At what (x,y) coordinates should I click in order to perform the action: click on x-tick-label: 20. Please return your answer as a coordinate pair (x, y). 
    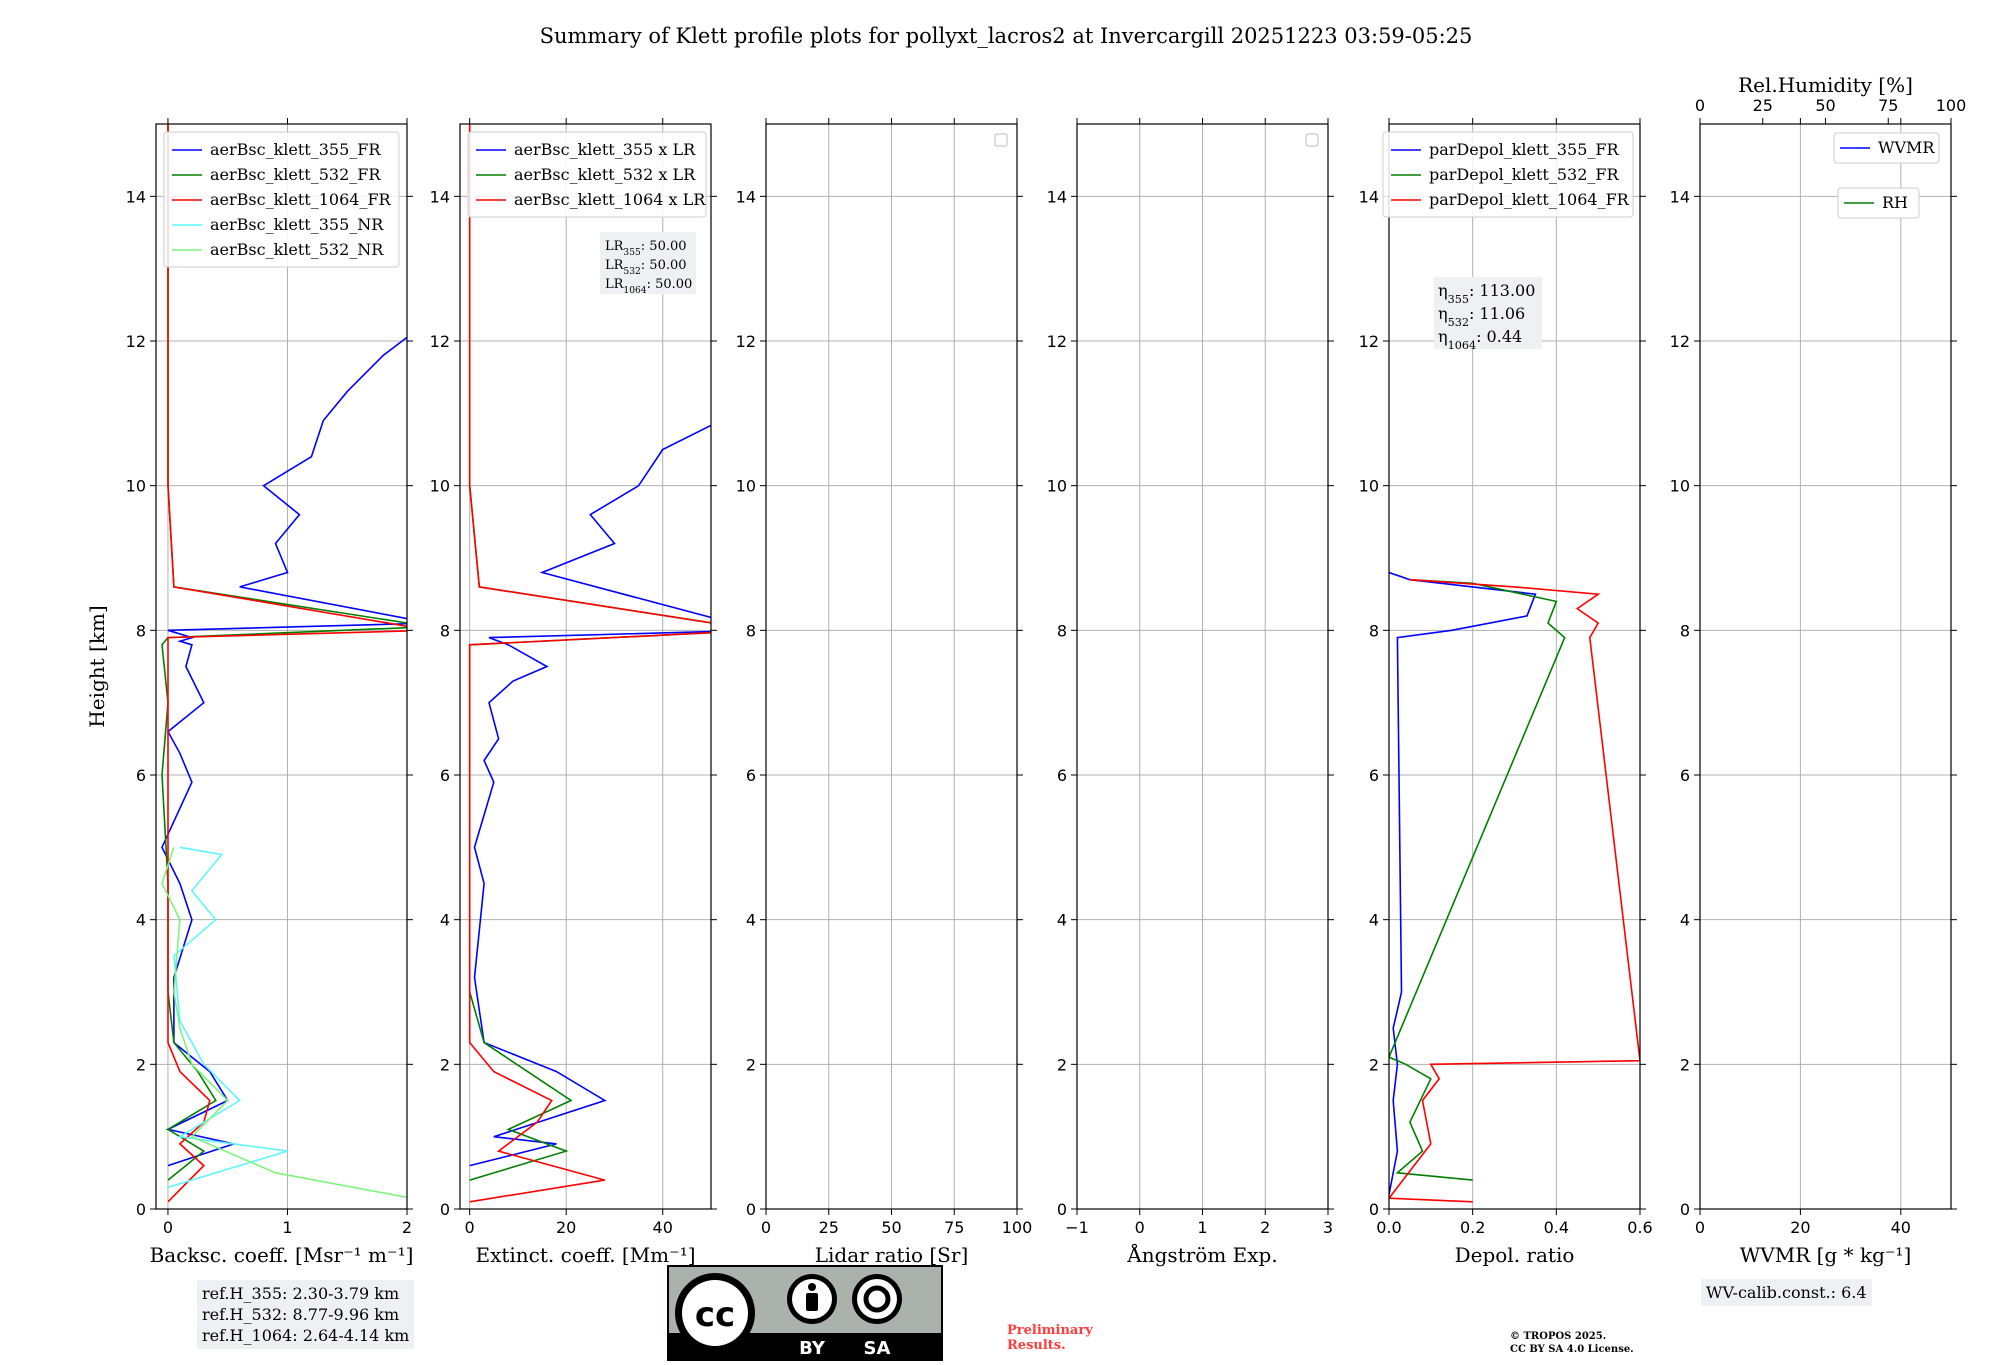
    Looking at the image, I should click on (566, 1227).